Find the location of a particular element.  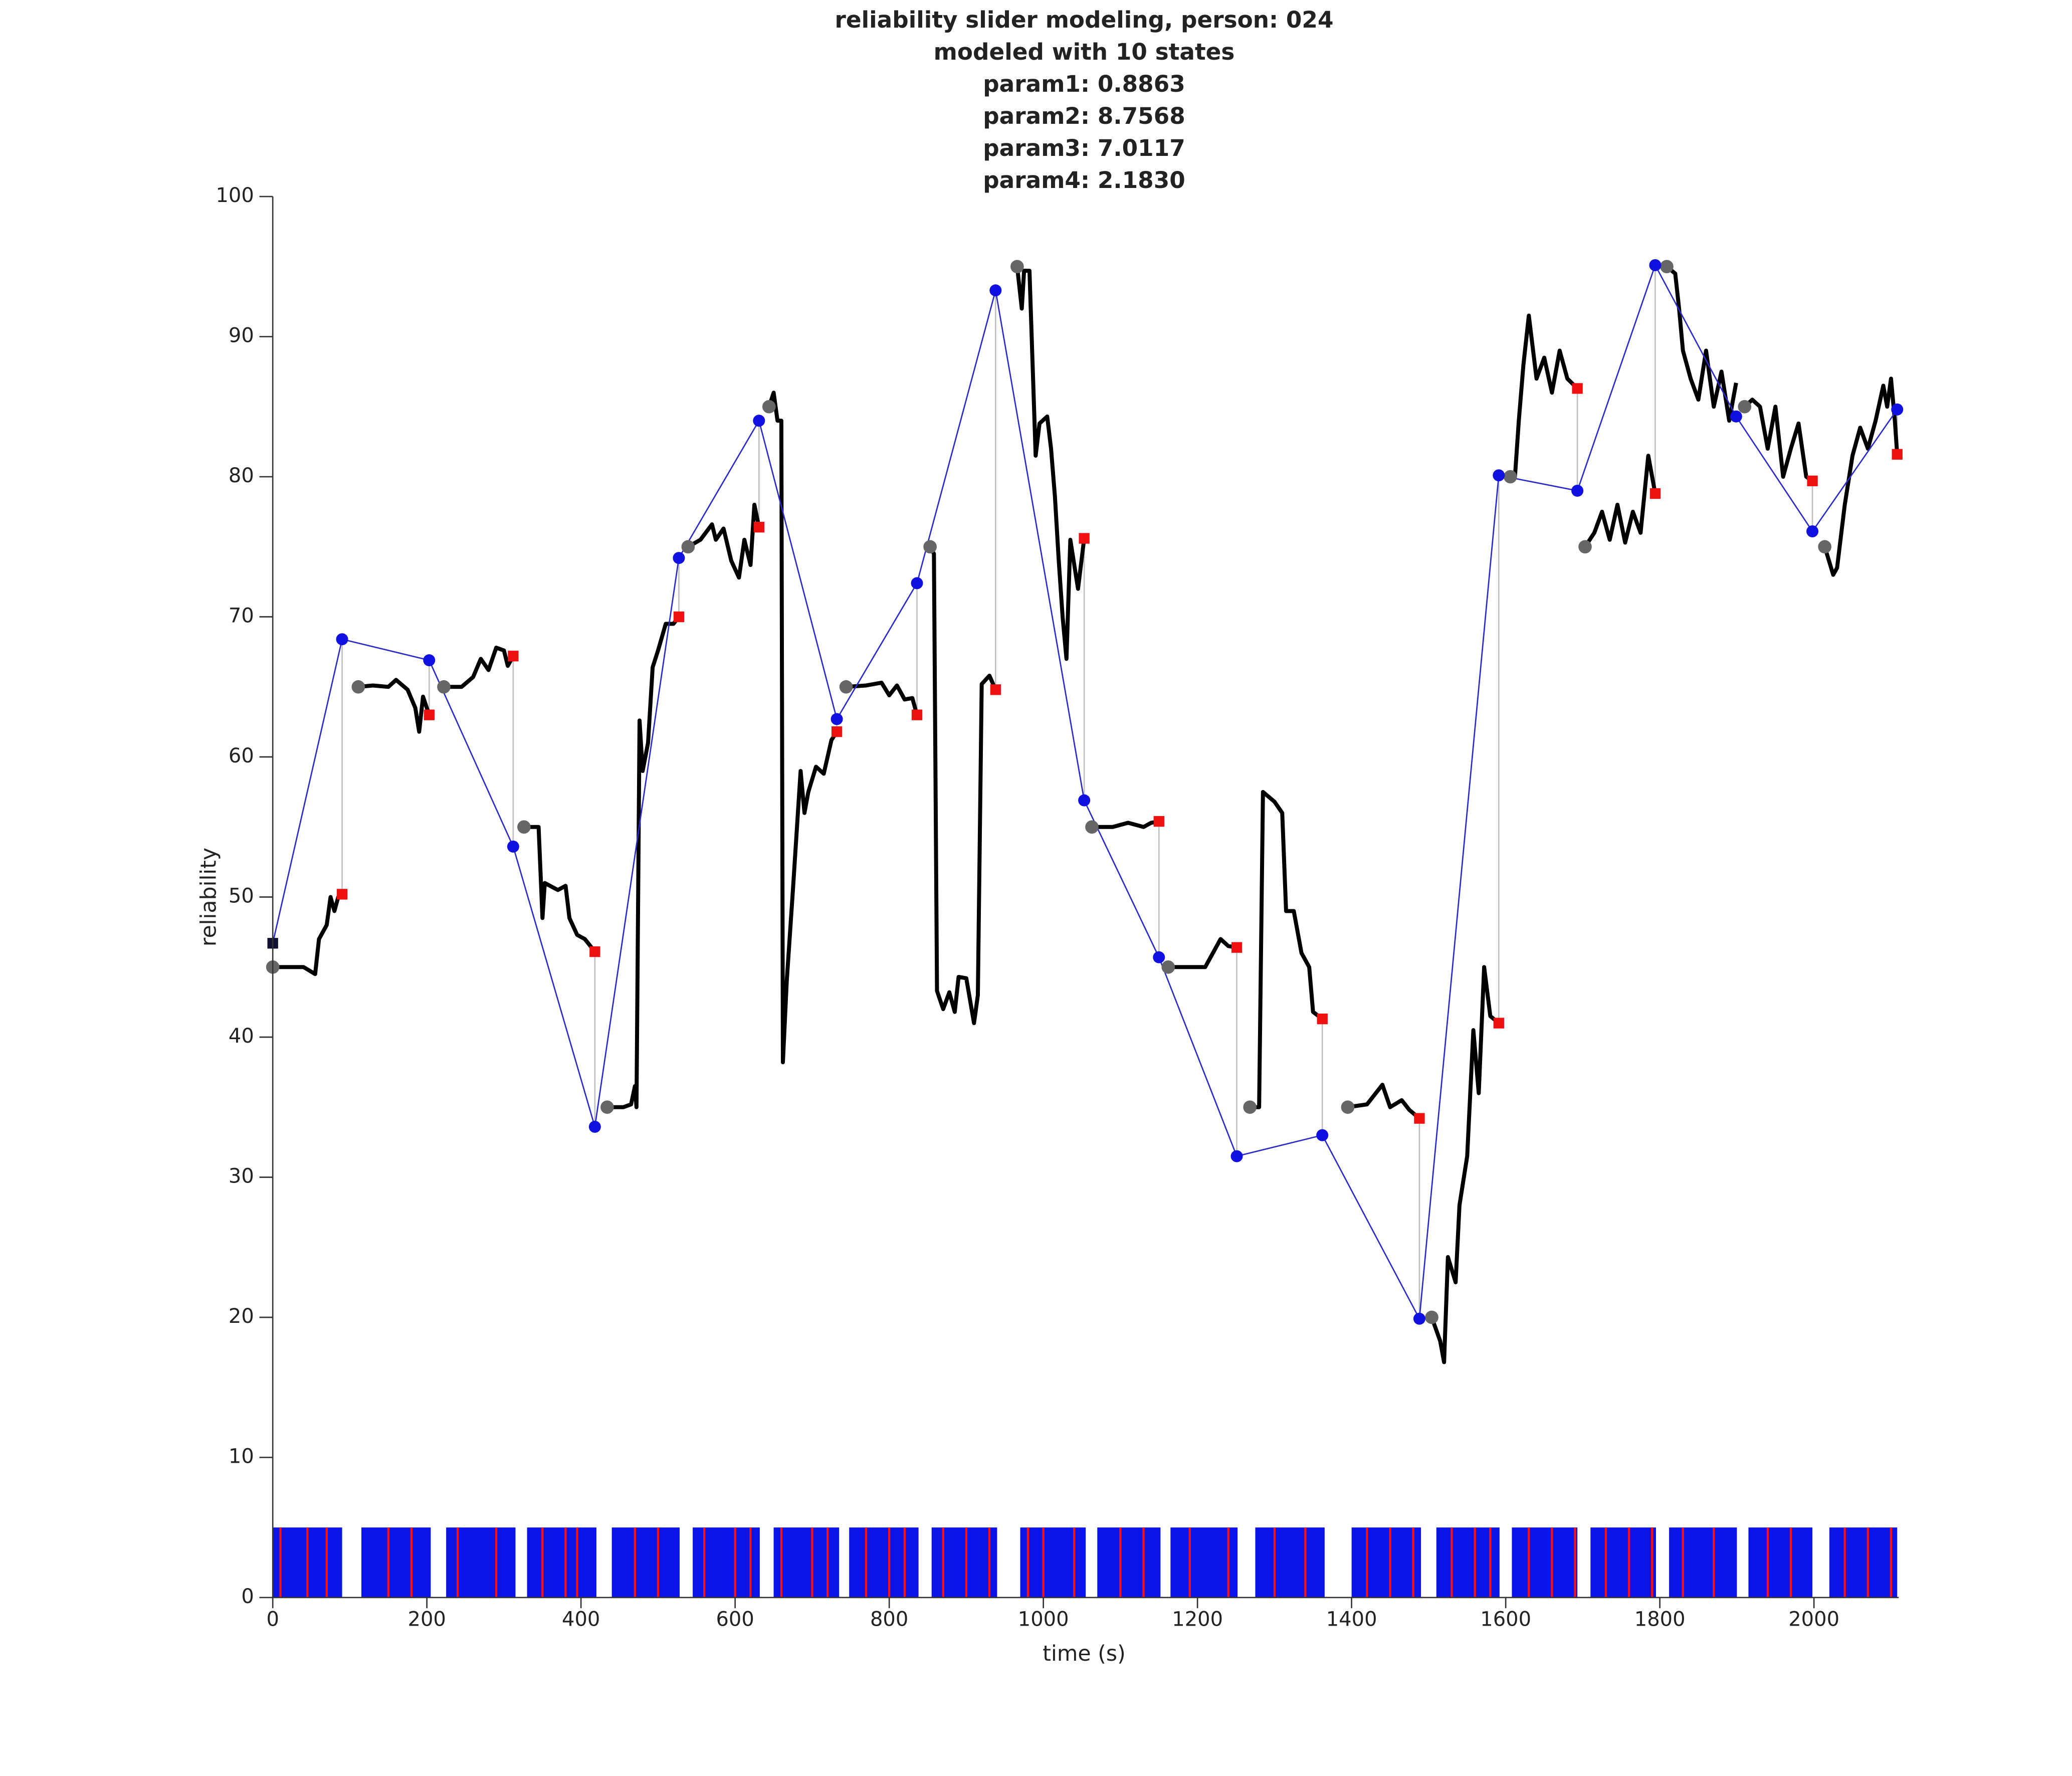

chart-title: param2: 8.7568 is located at coordinates (1084, 116).